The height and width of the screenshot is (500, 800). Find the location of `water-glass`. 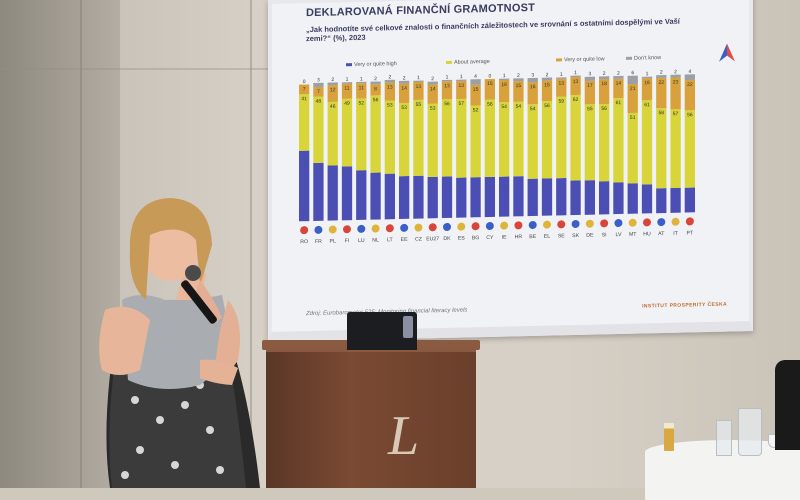

water-glass is located at coordinates (724, 438).